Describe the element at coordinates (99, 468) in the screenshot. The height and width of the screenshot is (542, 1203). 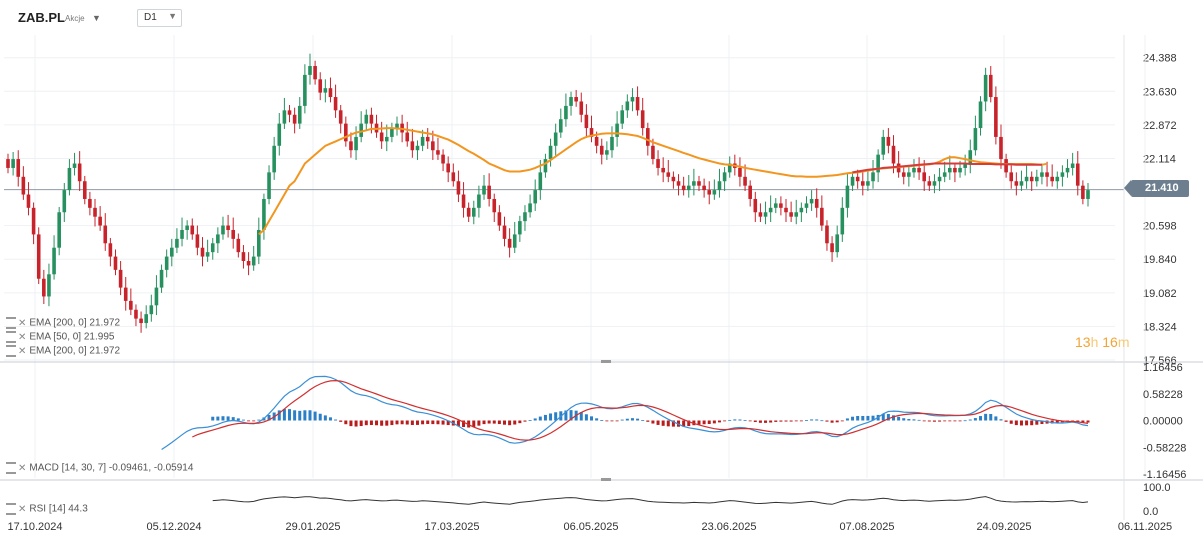
I see `legend-macd: ✕ MACD [14, 30, 7] -0.09461, -0.05914` at that location.